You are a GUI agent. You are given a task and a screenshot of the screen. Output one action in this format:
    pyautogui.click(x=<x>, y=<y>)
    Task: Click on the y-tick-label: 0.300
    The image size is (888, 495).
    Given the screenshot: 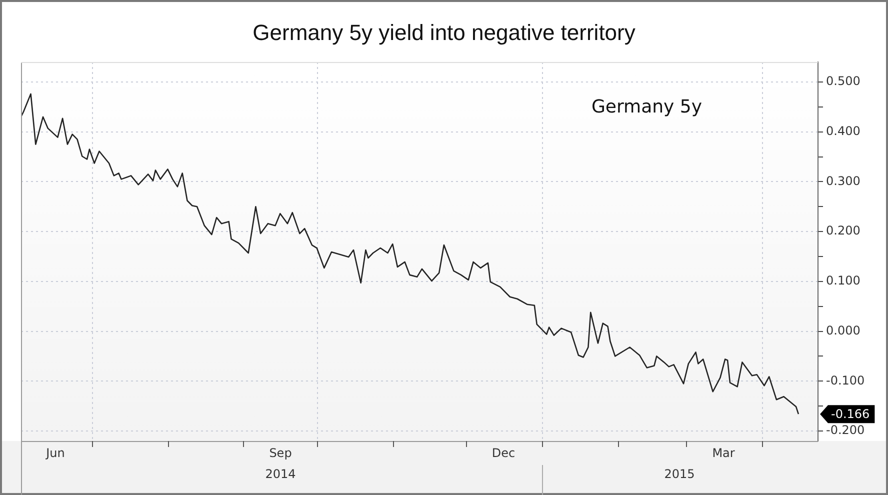 What is the action you would take?
    pyautogui.click(x=843, y=181)
    